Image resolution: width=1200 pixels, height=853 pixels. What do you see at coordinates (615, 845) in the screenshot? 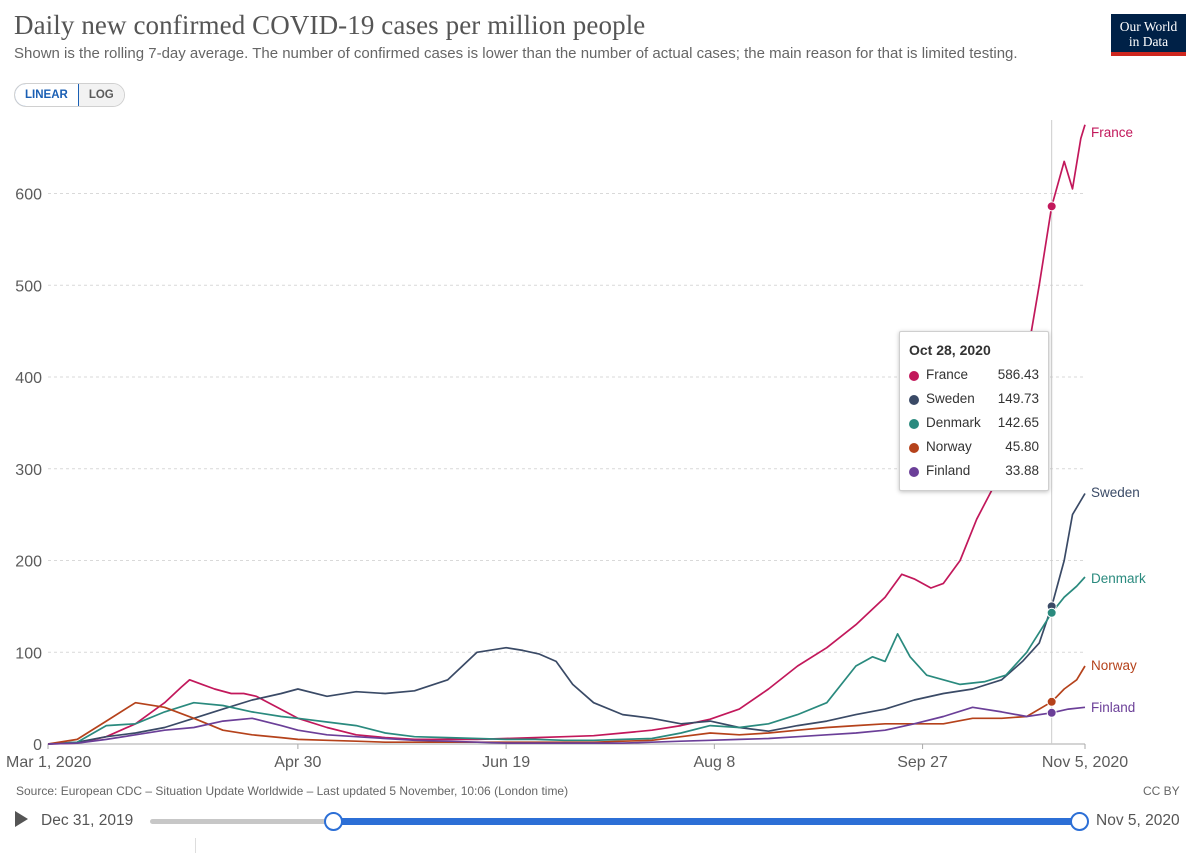
I see `bottom-tab-bar` at bounding box center [615, 845].